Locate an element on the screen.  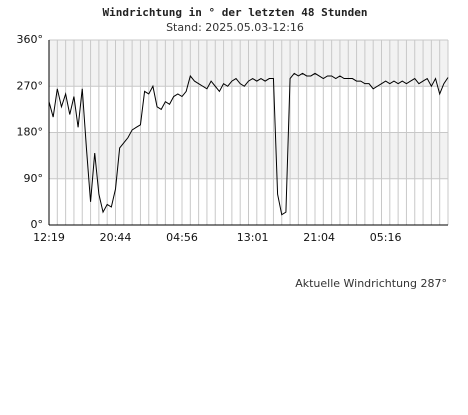
y-tick-label: 270° is located at coordinates (30, 85).